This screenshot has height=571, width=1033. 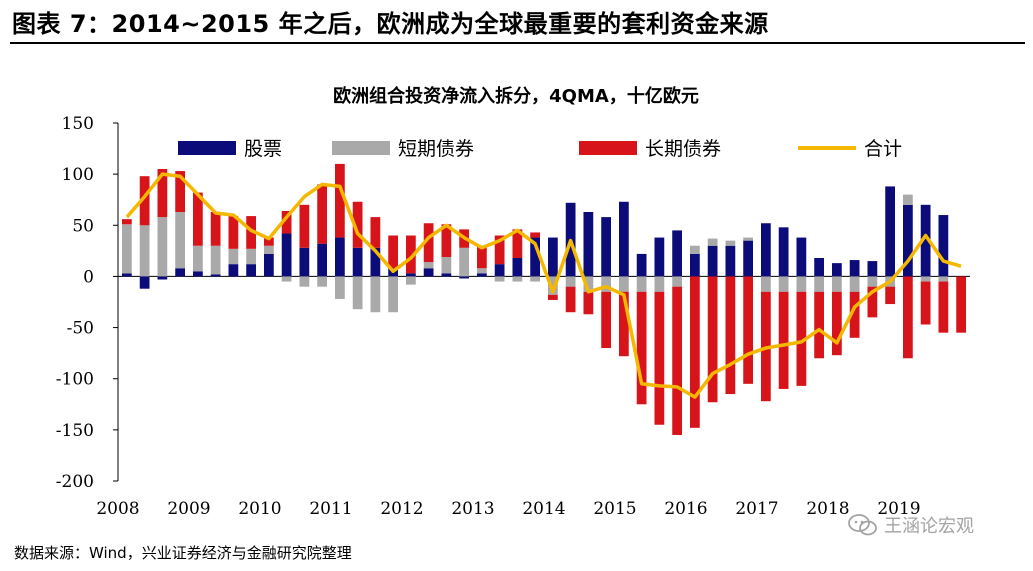 I want to click on chart-title: 欧洲组合投资净流入拆分，4QMA，十亿欧元, so click(x=516, y=96).